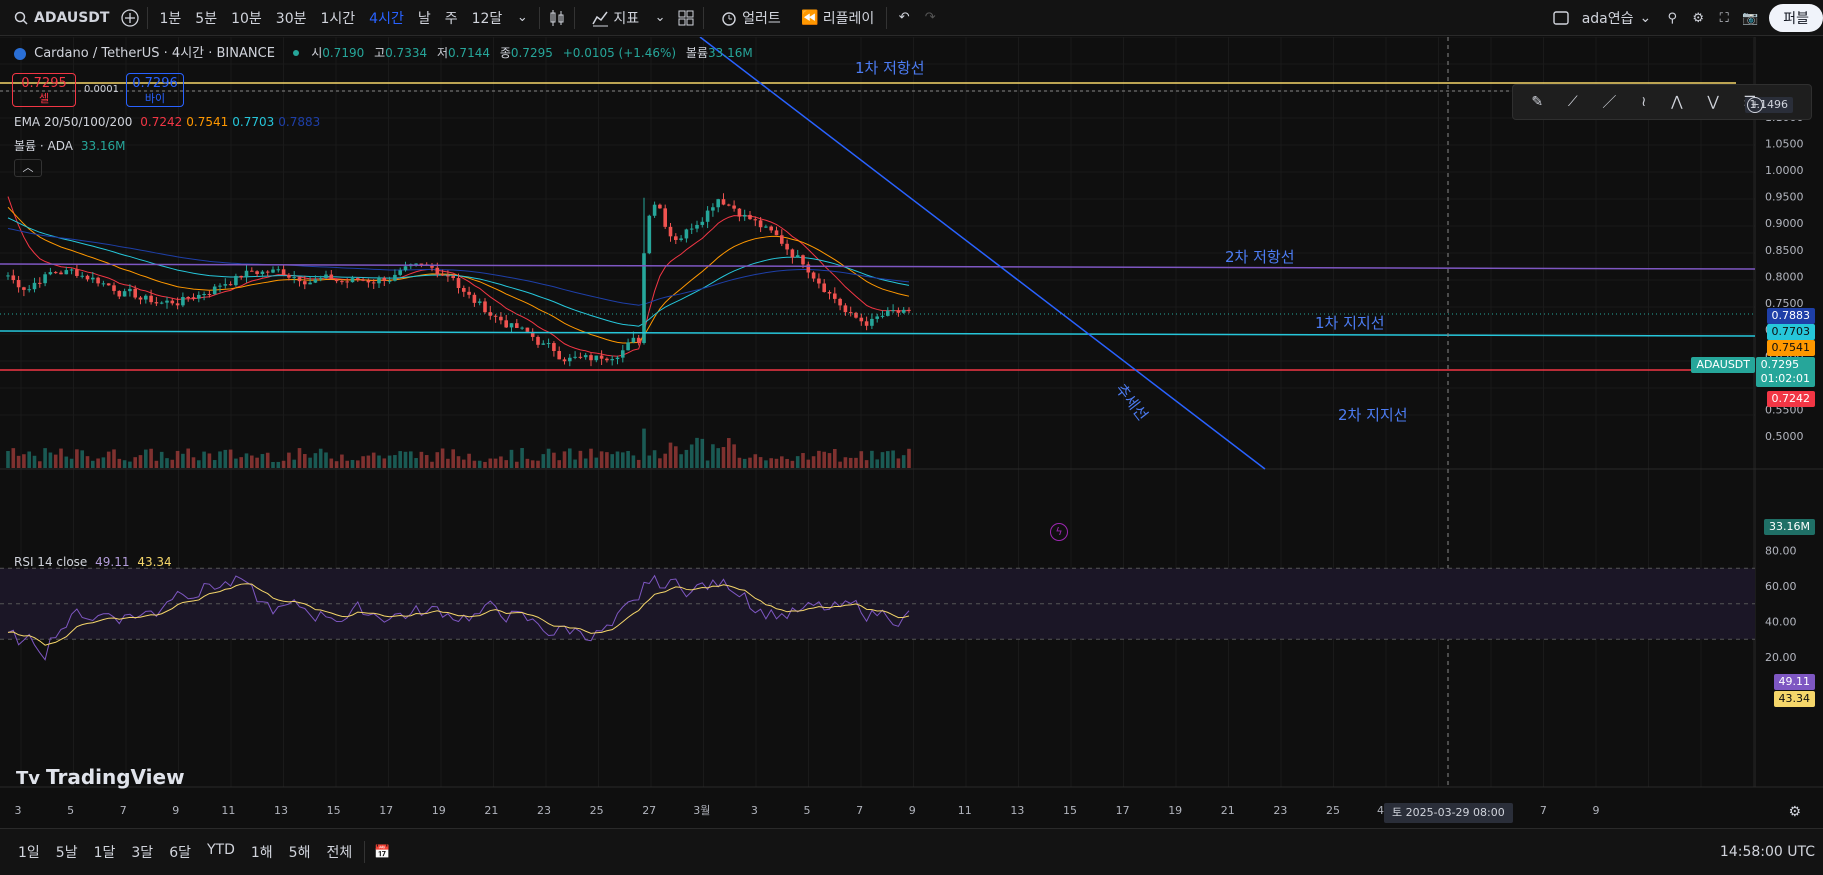  What do you see at coordinates (487, 18) in the screenshot?
I see `timeframe-8: 12달` at bounding box center [487, 18].